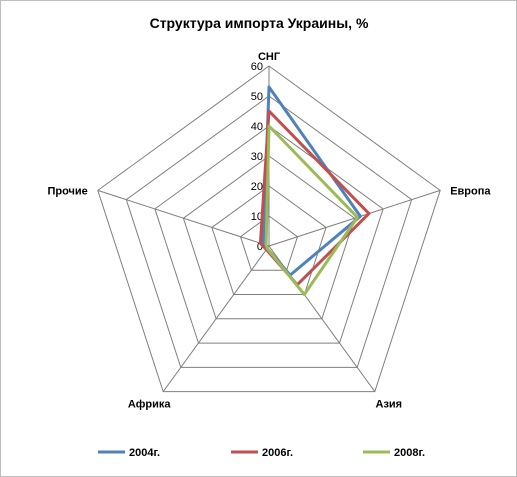 The height and width of the screenshot is (477, 517). What do you see at coordinates (257, 217) in the screenshot?
I see `tick-label-10: 10` at bounding box center [257, 217].